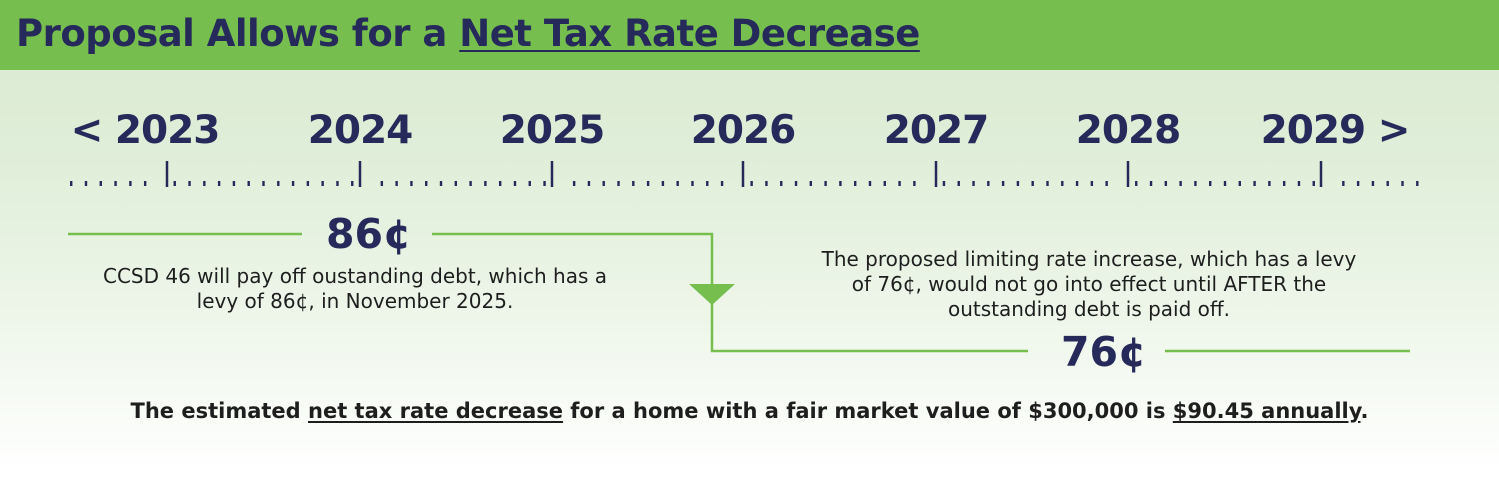 The image size is (1499, 482). What do you see at coordinates (1394, 130) in the screenshot?
I see `next-arrow: >` at bounding box center [1394, 130].